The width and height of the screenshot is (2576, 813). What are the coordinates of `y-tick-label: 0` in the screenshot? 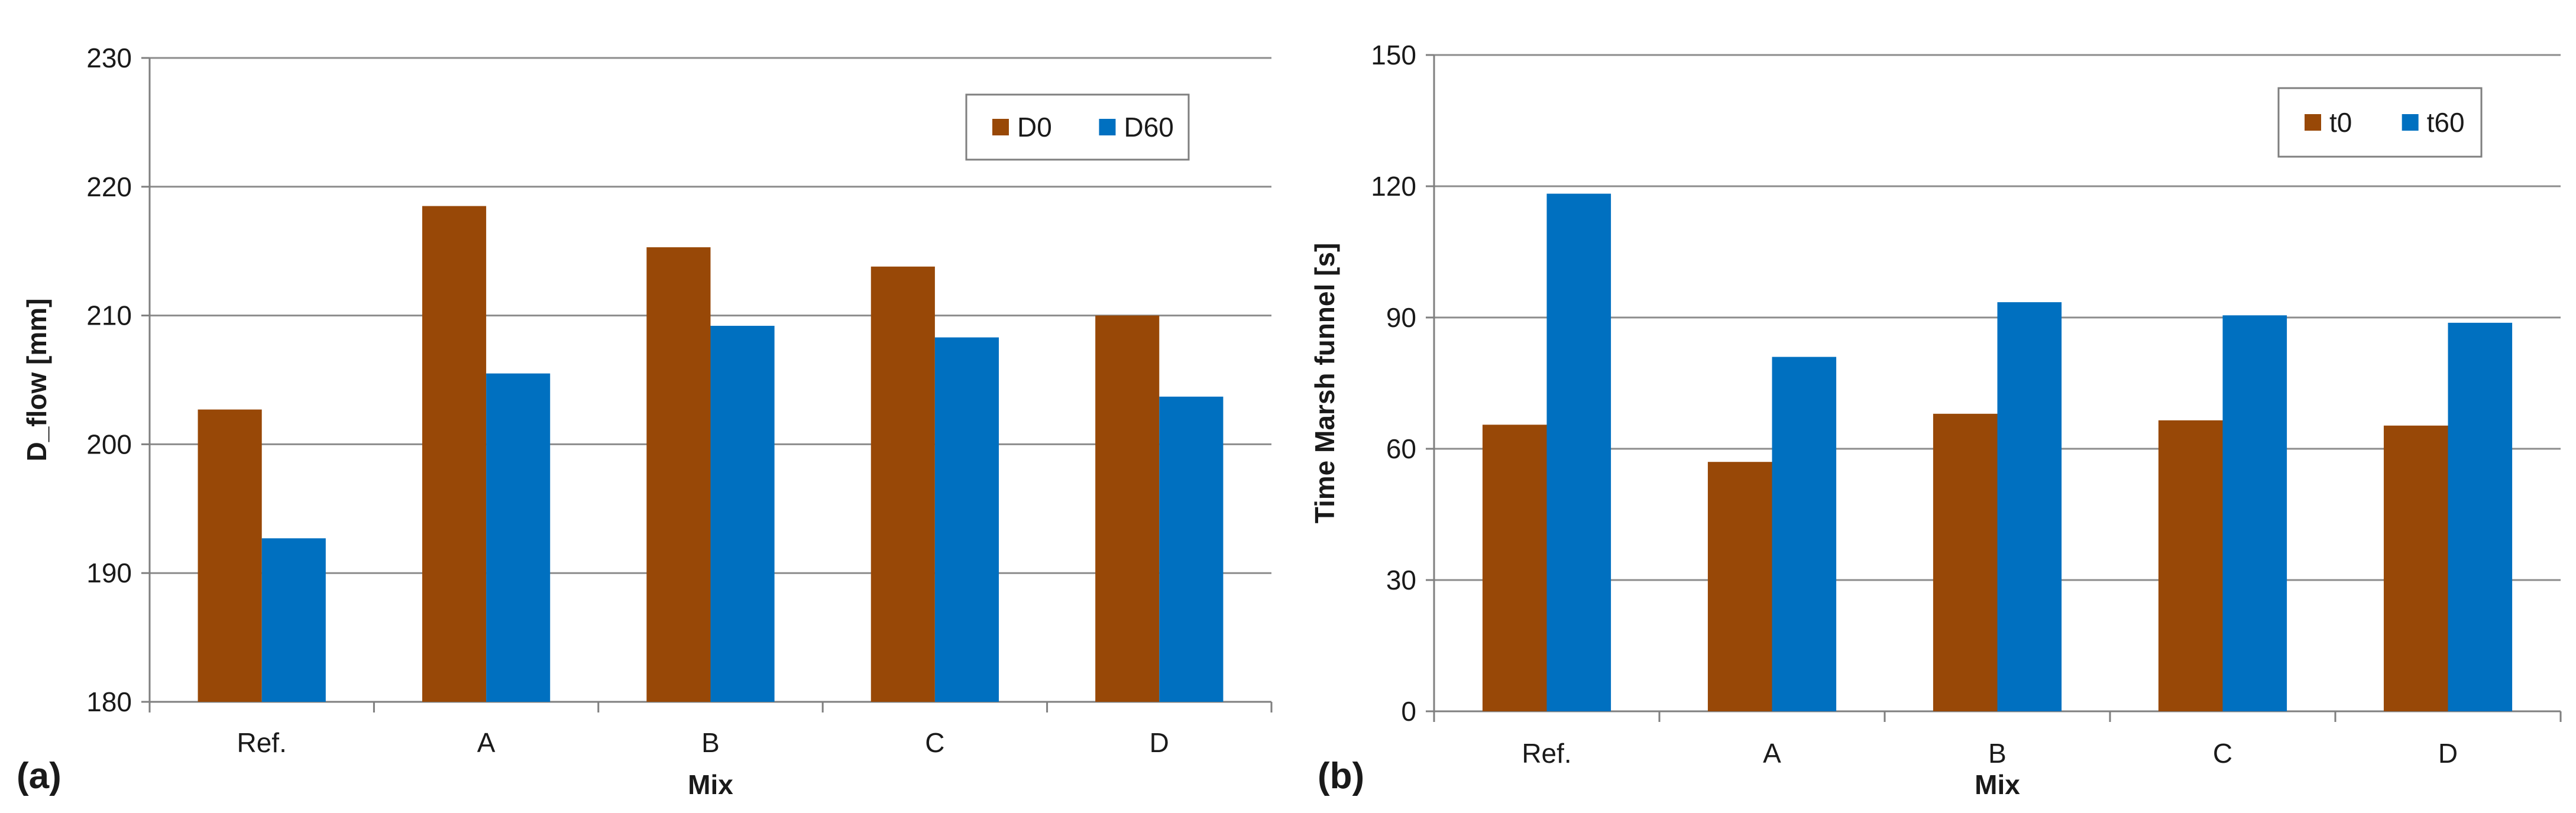 It's located at (1409, 711).